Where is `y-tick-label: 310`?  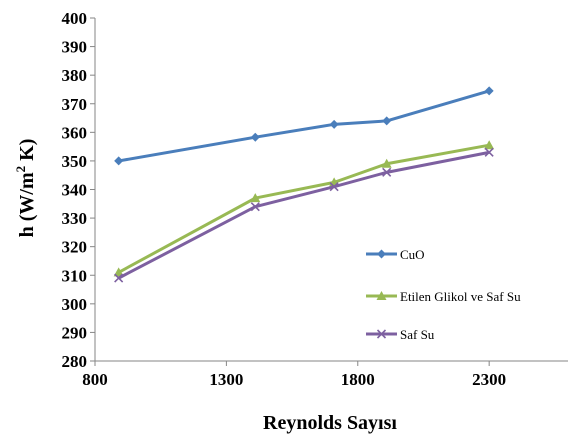
y-tick-label: 310 is located at coordinates (75, 275).